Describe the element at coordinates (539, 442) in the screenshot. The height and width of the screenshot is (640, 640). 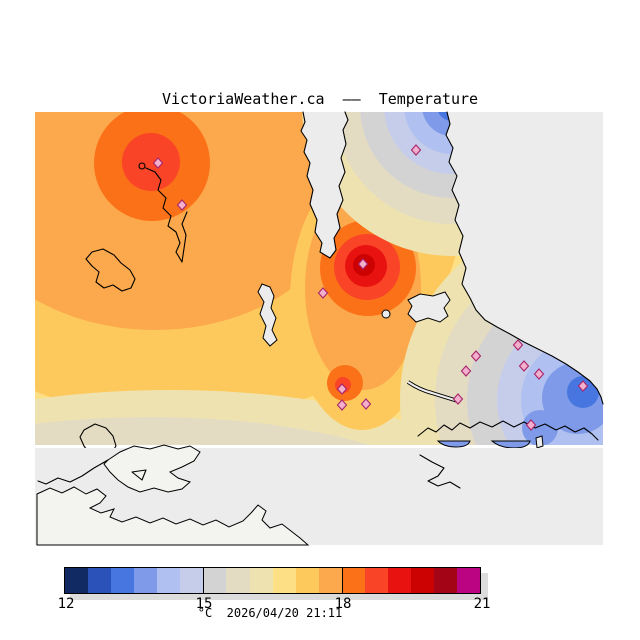
I see `islet` at that location.